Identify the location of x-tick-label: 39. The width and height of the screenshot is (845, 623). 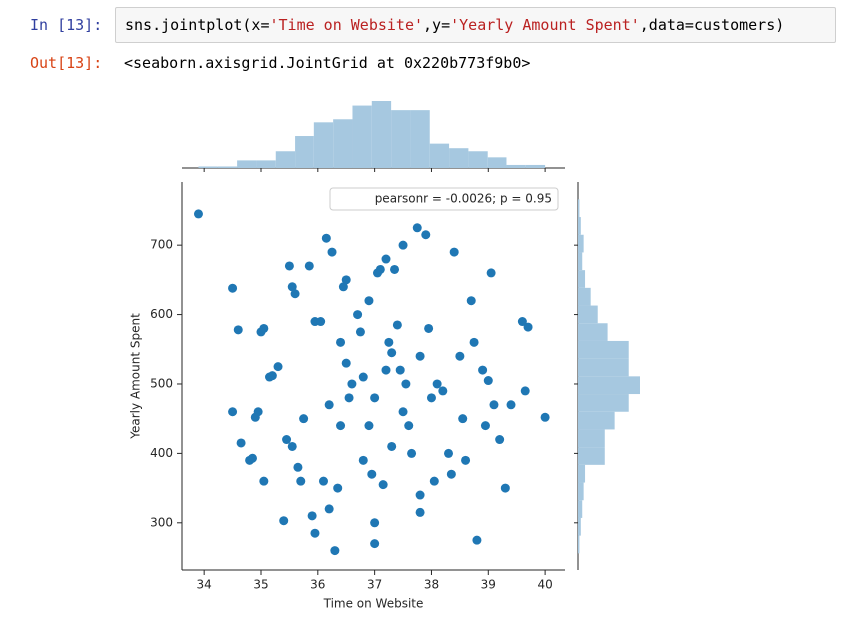
(488, 585).